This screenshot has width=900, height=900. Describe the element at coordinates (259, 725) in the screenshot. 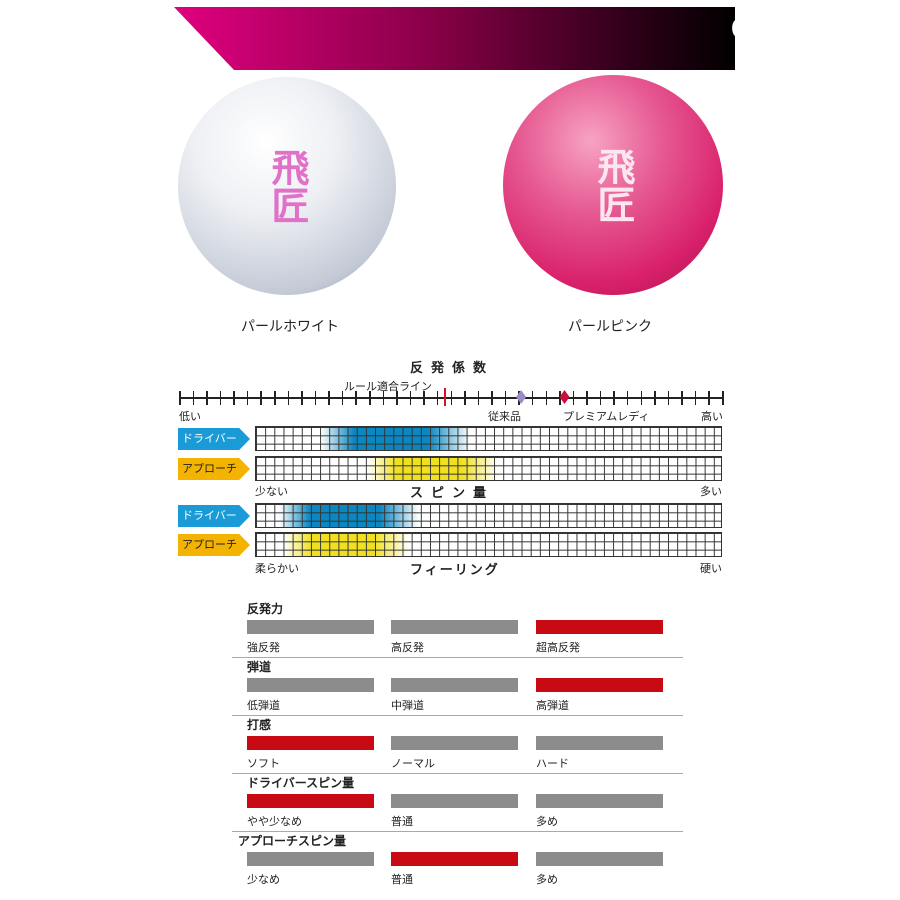

I see `spec-title: 打感` at that location.